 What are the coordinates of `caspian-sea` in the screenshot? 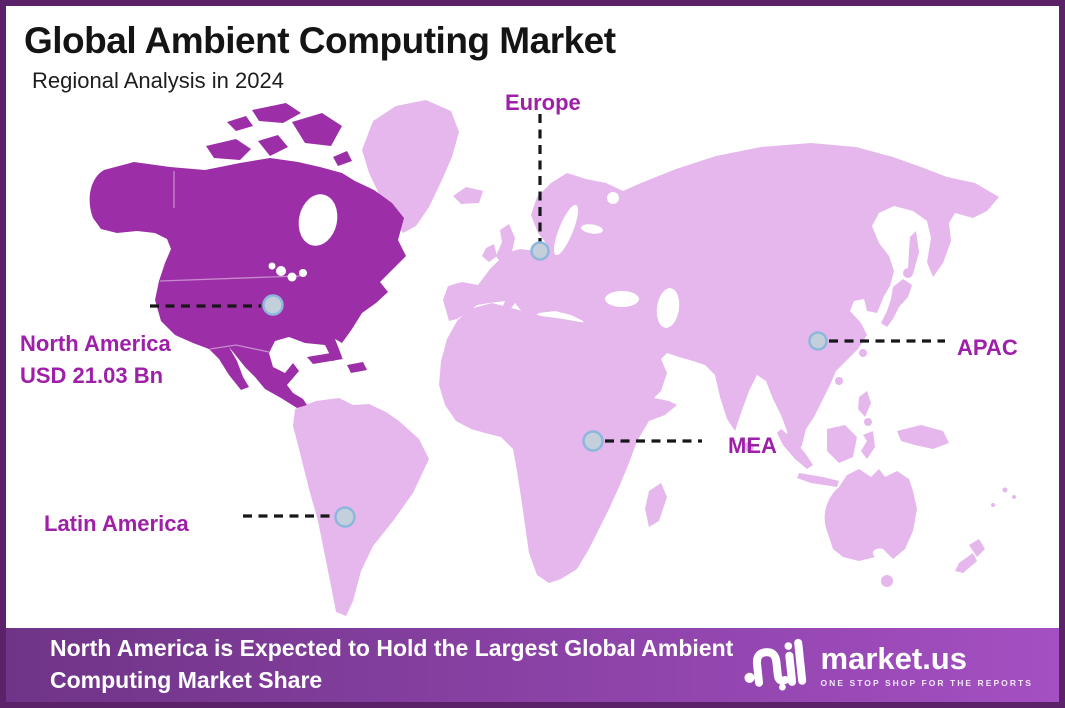 It's located at (668, 308).